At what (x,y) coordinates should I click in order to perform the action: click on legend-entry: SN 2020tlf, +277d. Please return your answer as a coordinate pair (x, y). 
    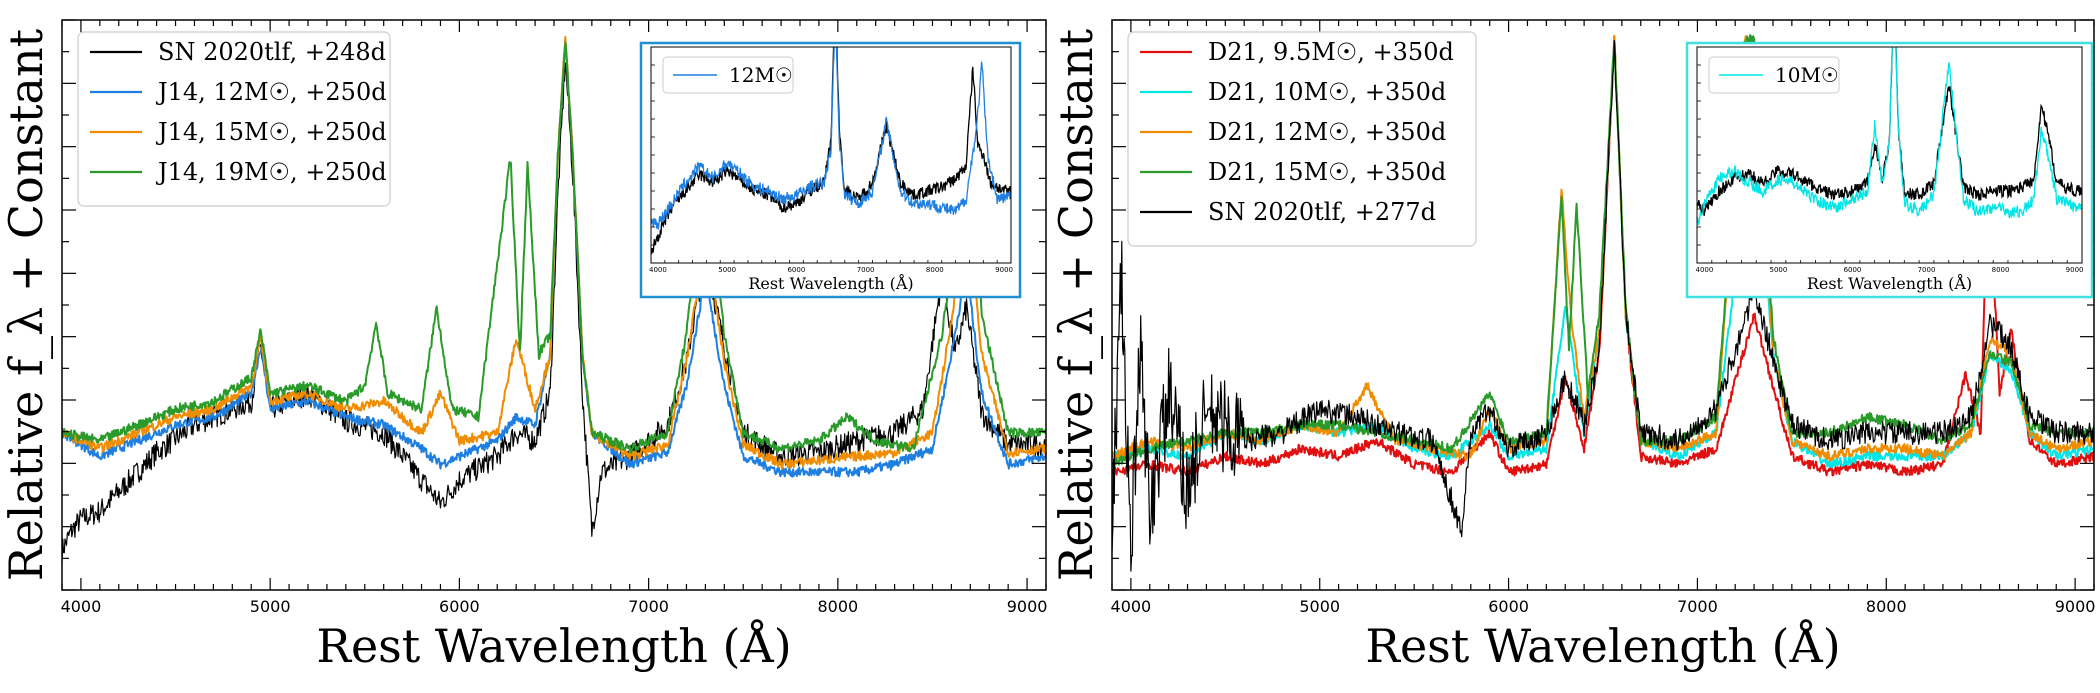
    Looking at the image, I should click on (1322, 212).